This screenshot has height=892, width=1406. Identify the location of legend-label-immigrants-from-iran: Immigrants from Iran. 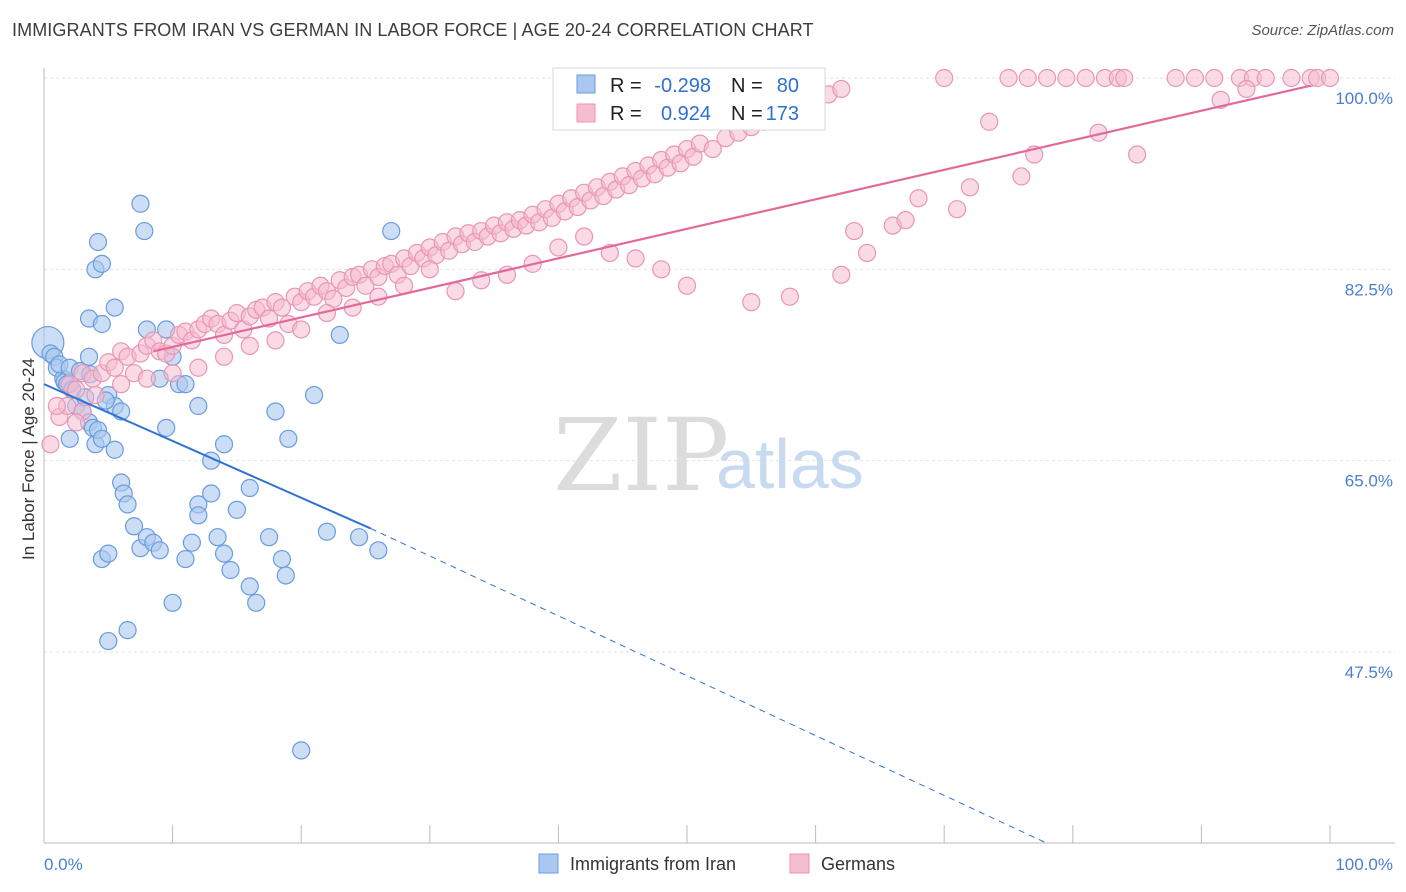
(653, 864).